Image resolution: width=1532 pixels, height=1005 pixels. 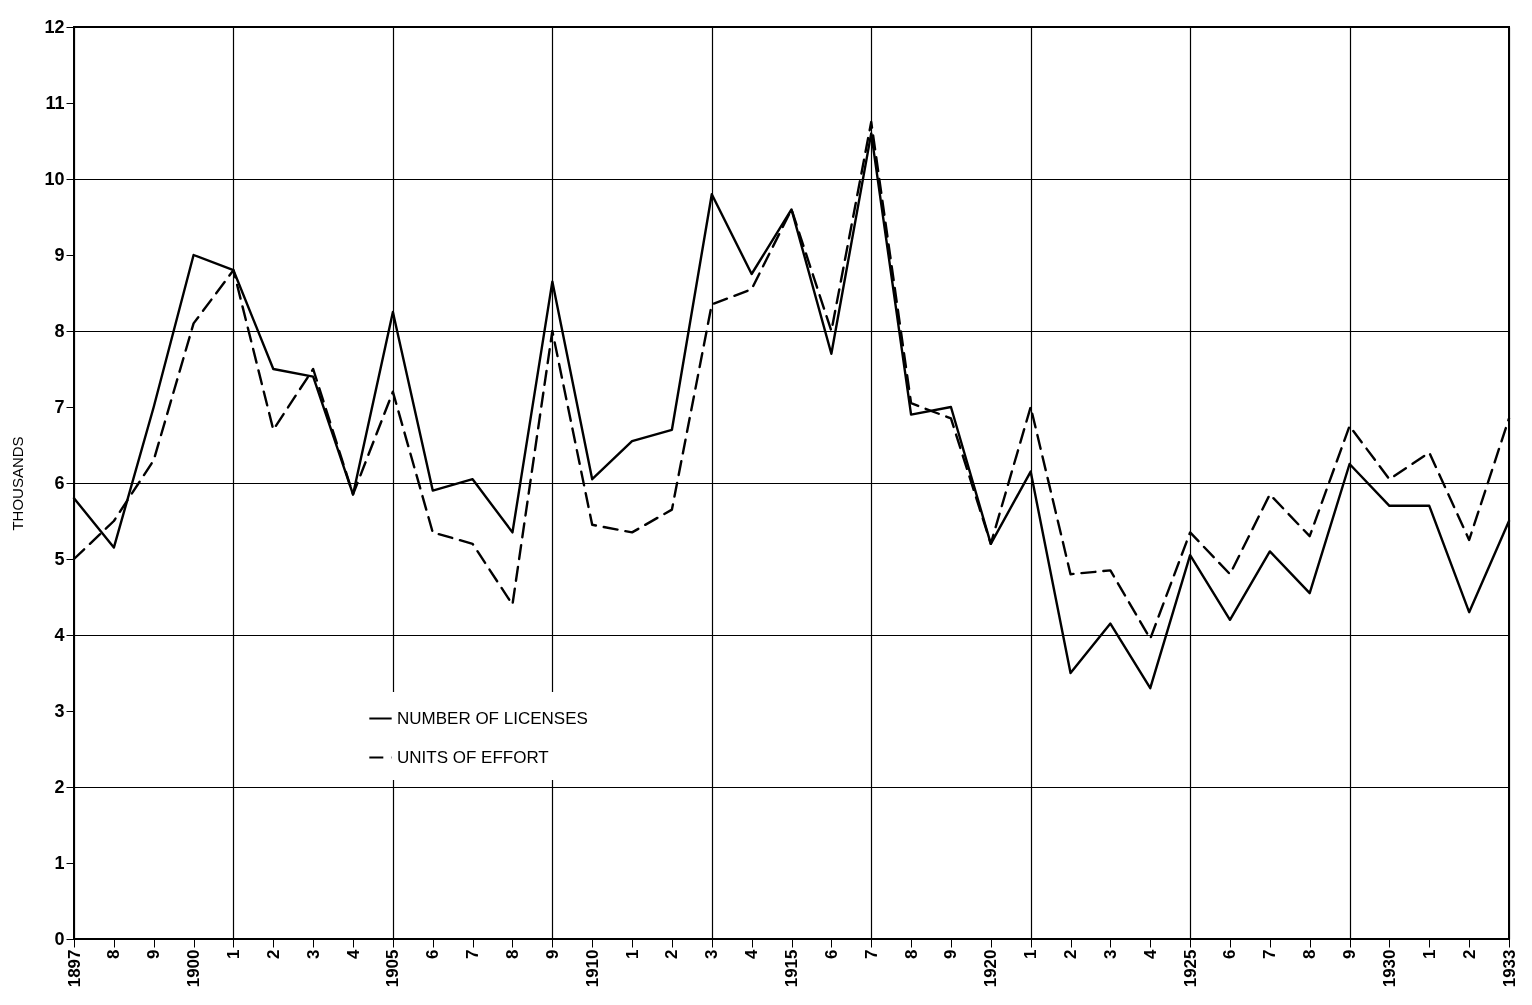 What do you see at coordinates (54, 26) in the screenshot?
I see `y-tick-label: 12` at bounding box center [54, 26].